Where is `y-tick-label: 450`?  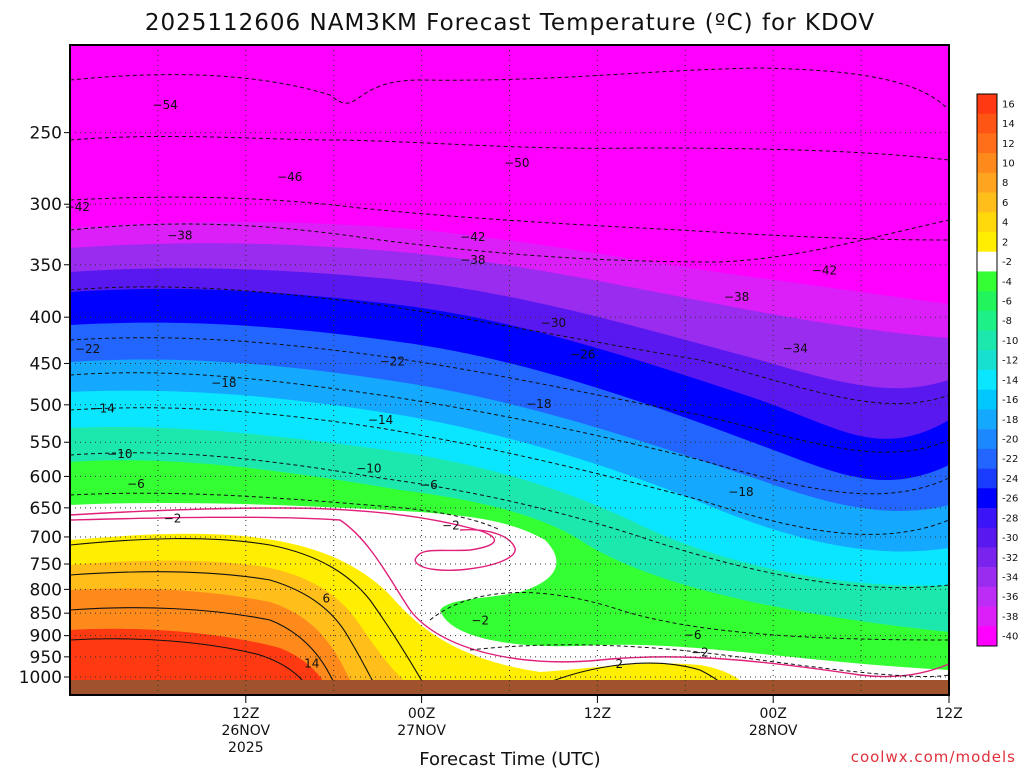 y-tick-label: 450 is located at coordinates (46, 364).